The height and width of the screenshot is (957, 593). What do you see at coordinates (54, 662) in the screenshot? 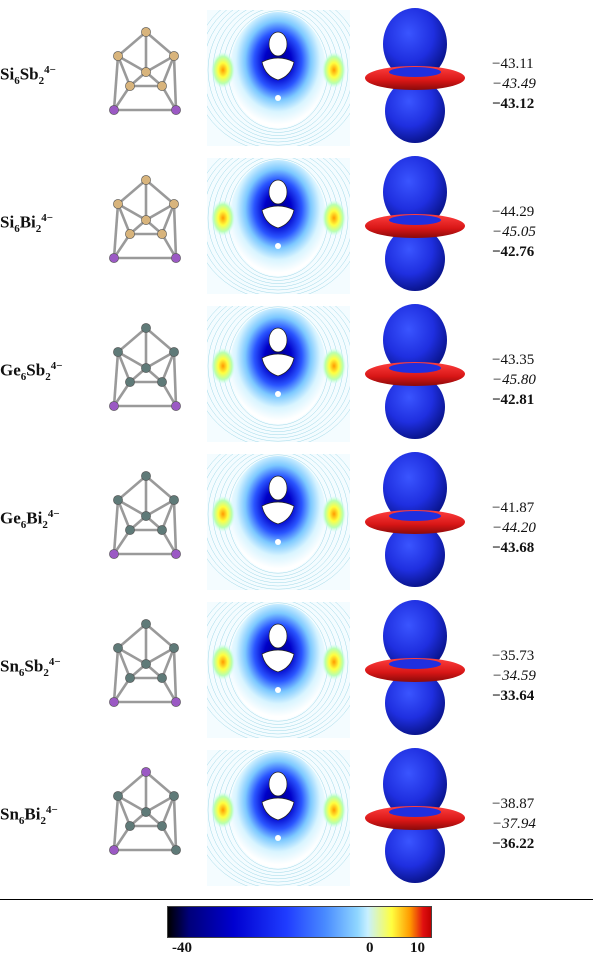
I see `formula-part: 4−` at bounding box center [54, 662].